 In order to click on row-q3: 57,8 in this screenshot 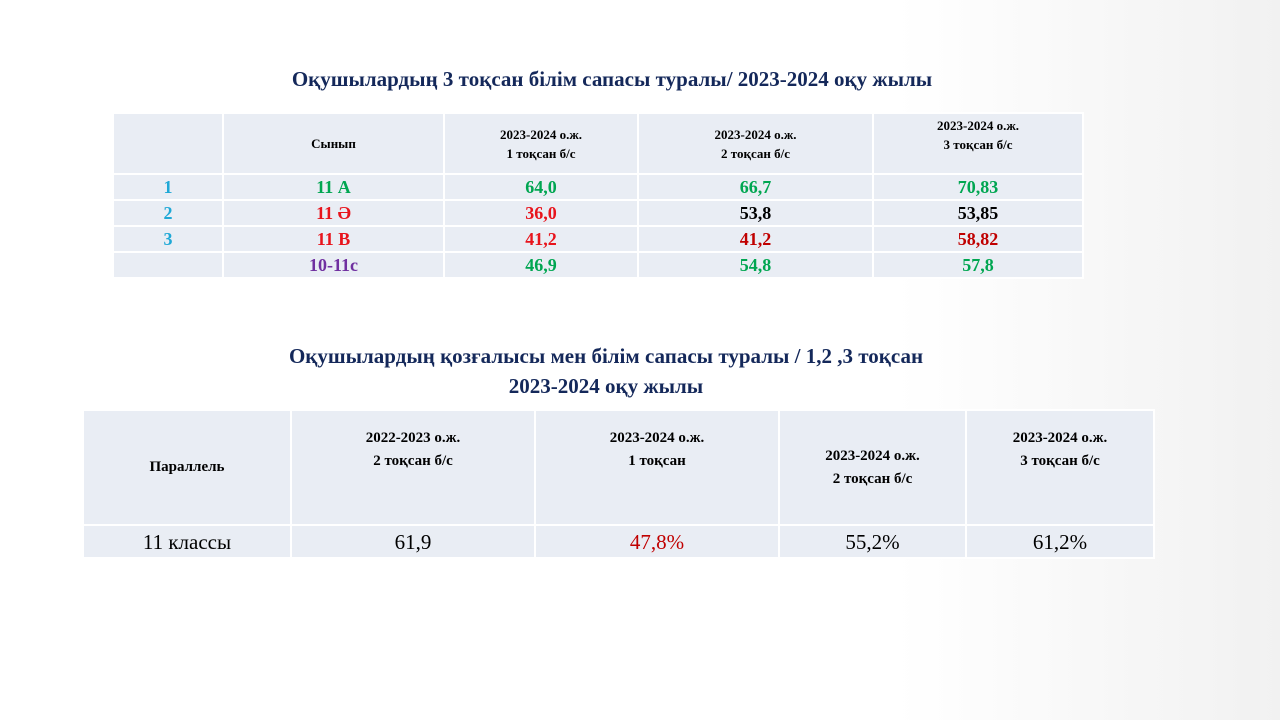, I will do `click(978, 265)`.